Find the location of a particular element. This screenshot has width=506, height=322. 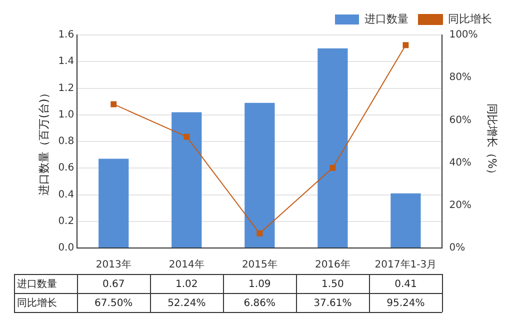

x-tick-label: 2016年 is located at coordinates (332, 264).